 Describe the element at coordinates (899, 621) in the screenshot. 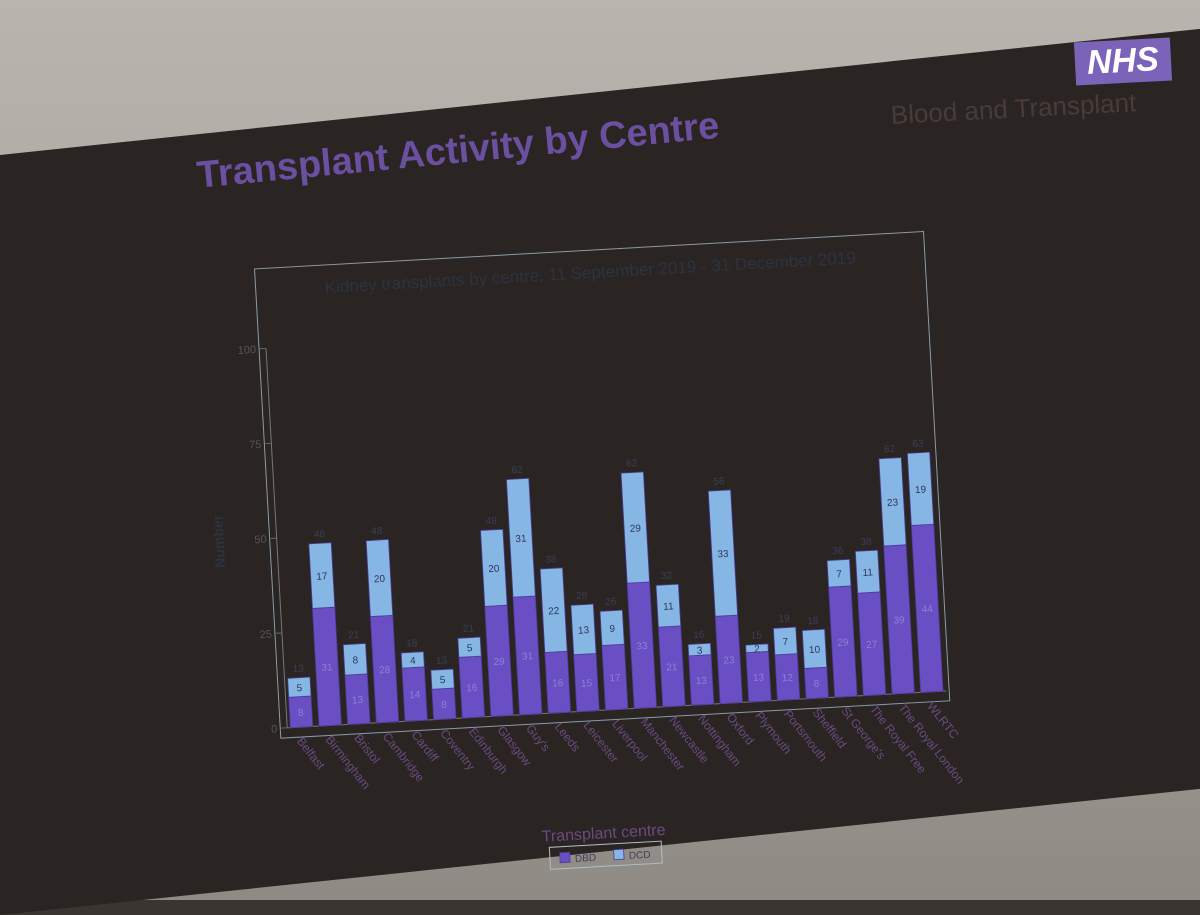

I see `bar-label-dbd: 39` at that location.